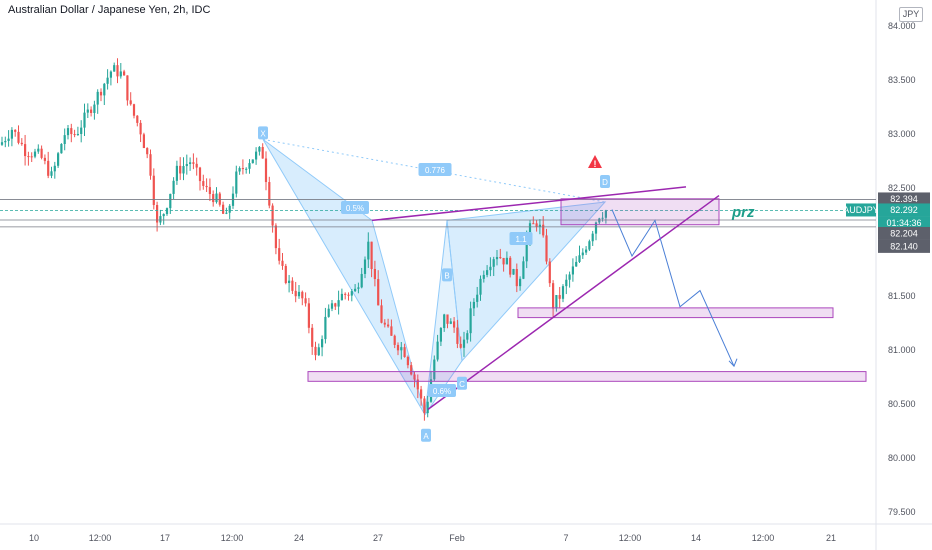 This screenshot has width=932, height=550. Describe the element at coordinates (911, 14) in the screenshot. I see `currency-badge: JPY` at that location.